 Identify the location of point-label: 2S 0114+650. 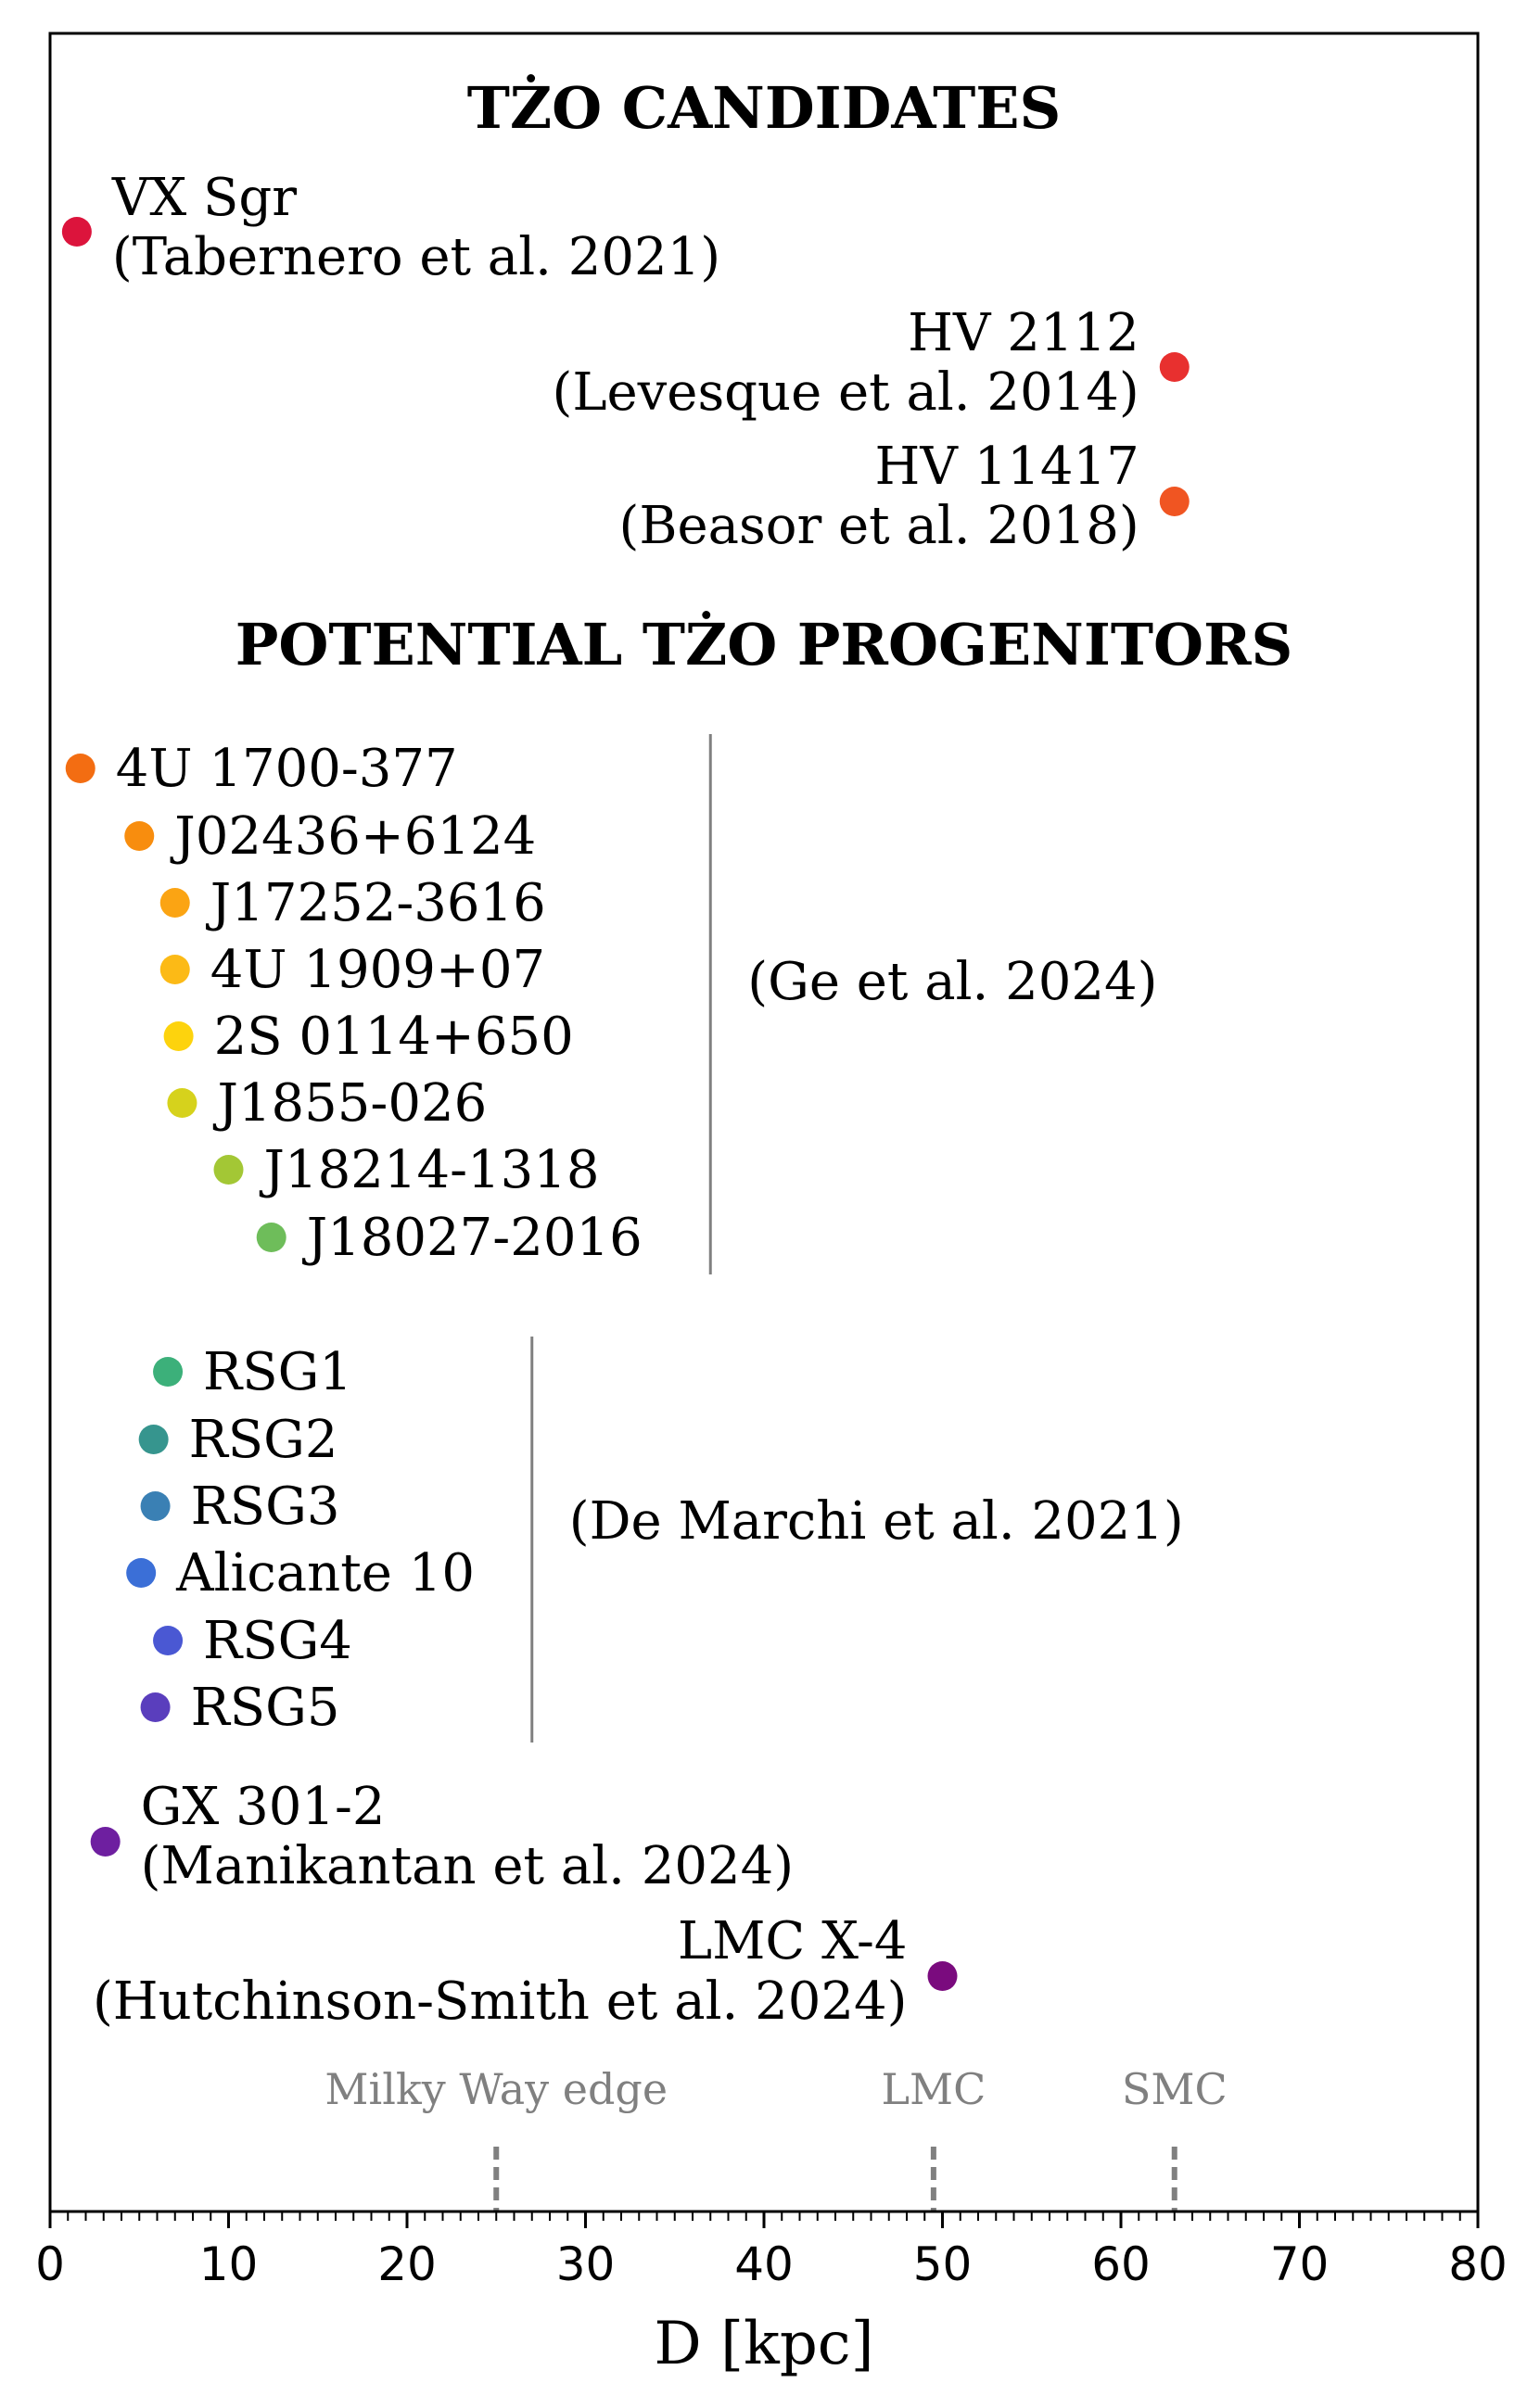
(394, 1037).